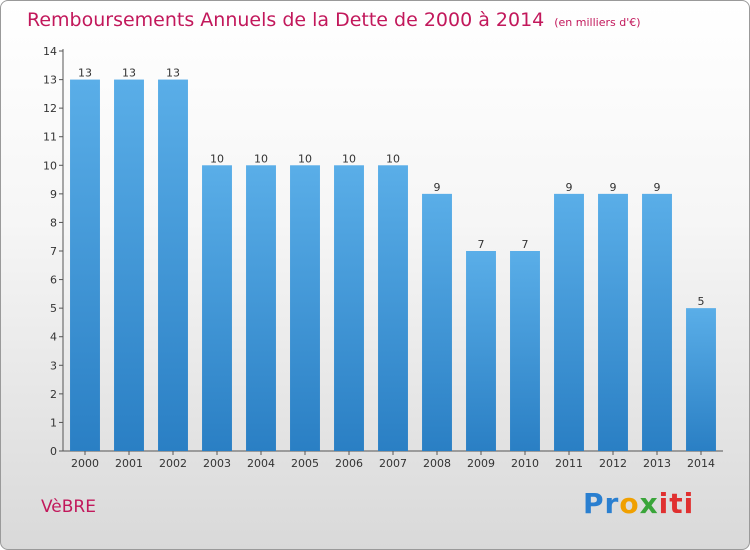 This screenshot has height=550, width=750. I want to click on x-tick-label: 2008, so click(437, 463).